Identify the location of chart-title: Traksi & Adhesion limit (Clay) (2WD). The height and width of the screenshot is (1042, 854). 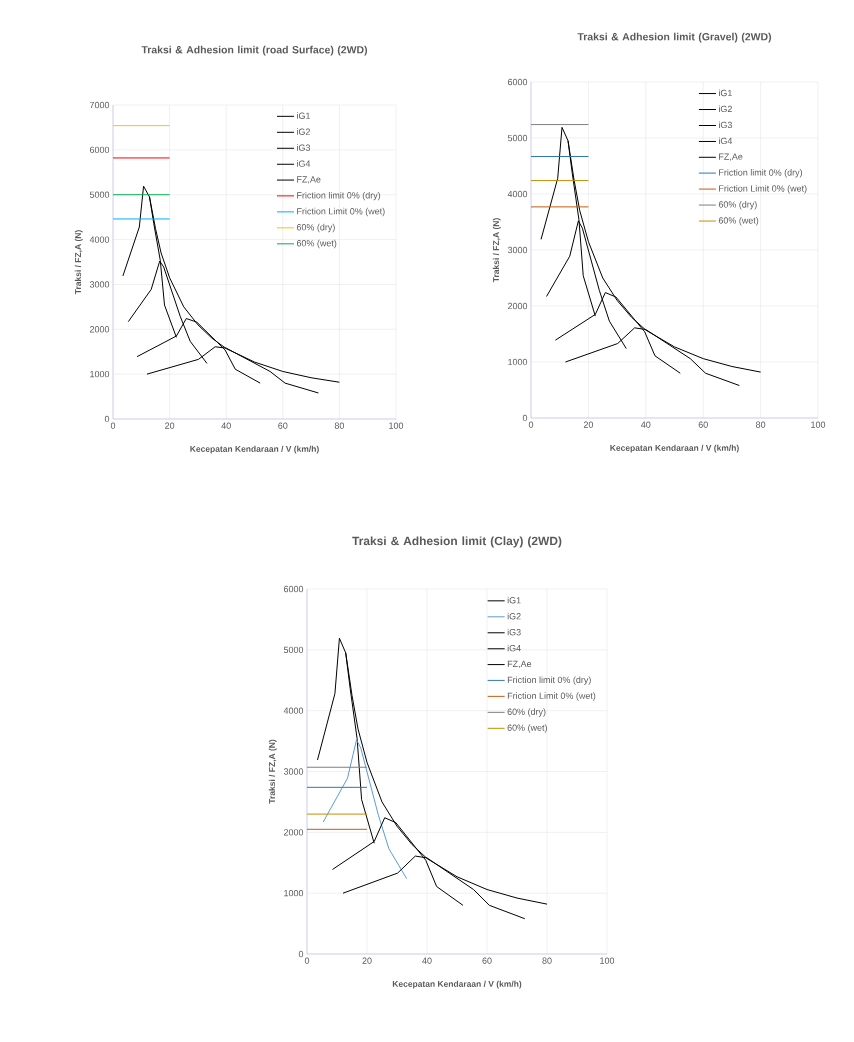
(457, 542).